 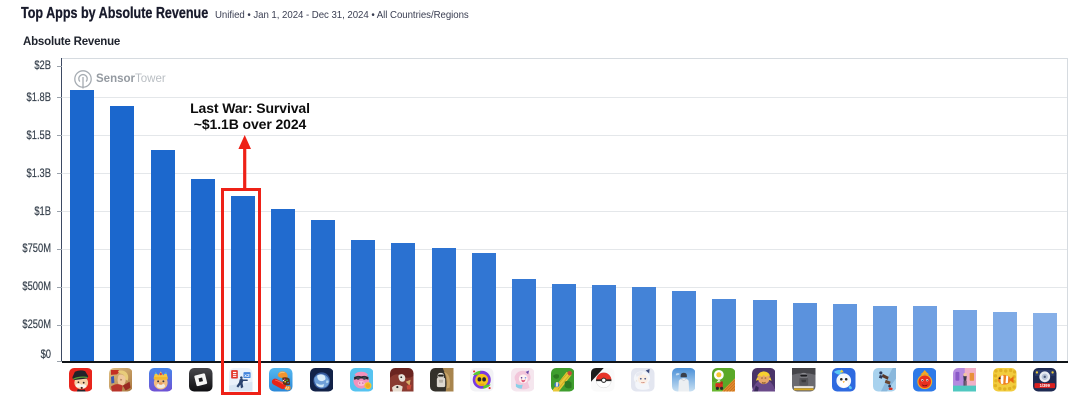 What do you see at coordinates (1045, 385) in the screenshot?
I see `svg-text: 1/399` at bounding box center [1045, 385].